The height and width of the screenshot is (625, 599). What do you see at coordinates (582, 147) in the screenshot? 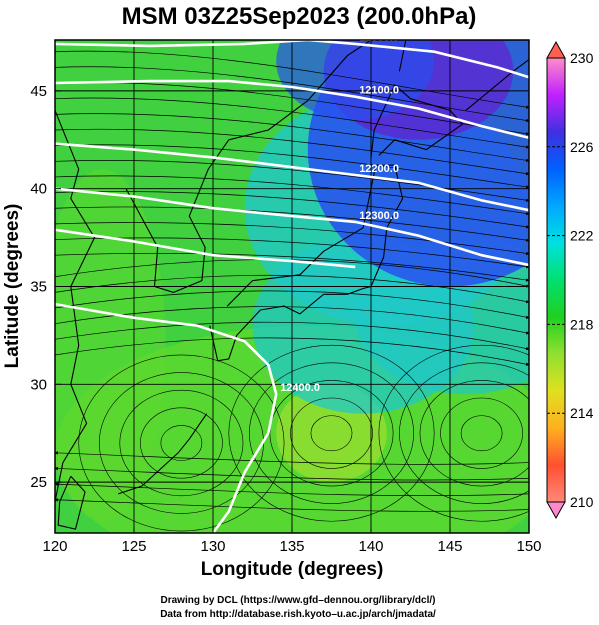
I see `colorbar-tick-label: 226` at bounding box center [582, 147].